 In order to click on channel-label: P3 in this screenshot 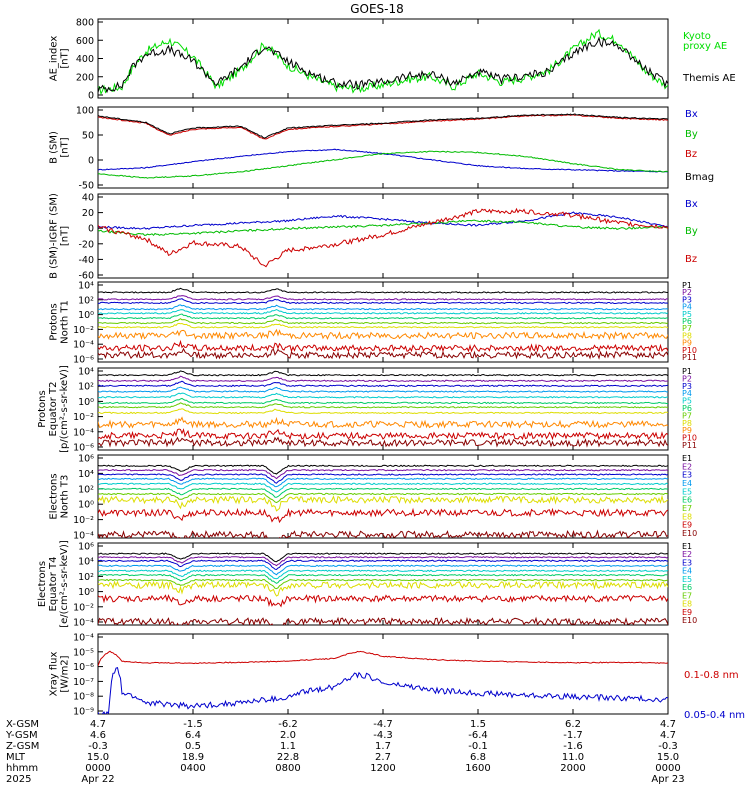, I will do `click(687, 299)`.